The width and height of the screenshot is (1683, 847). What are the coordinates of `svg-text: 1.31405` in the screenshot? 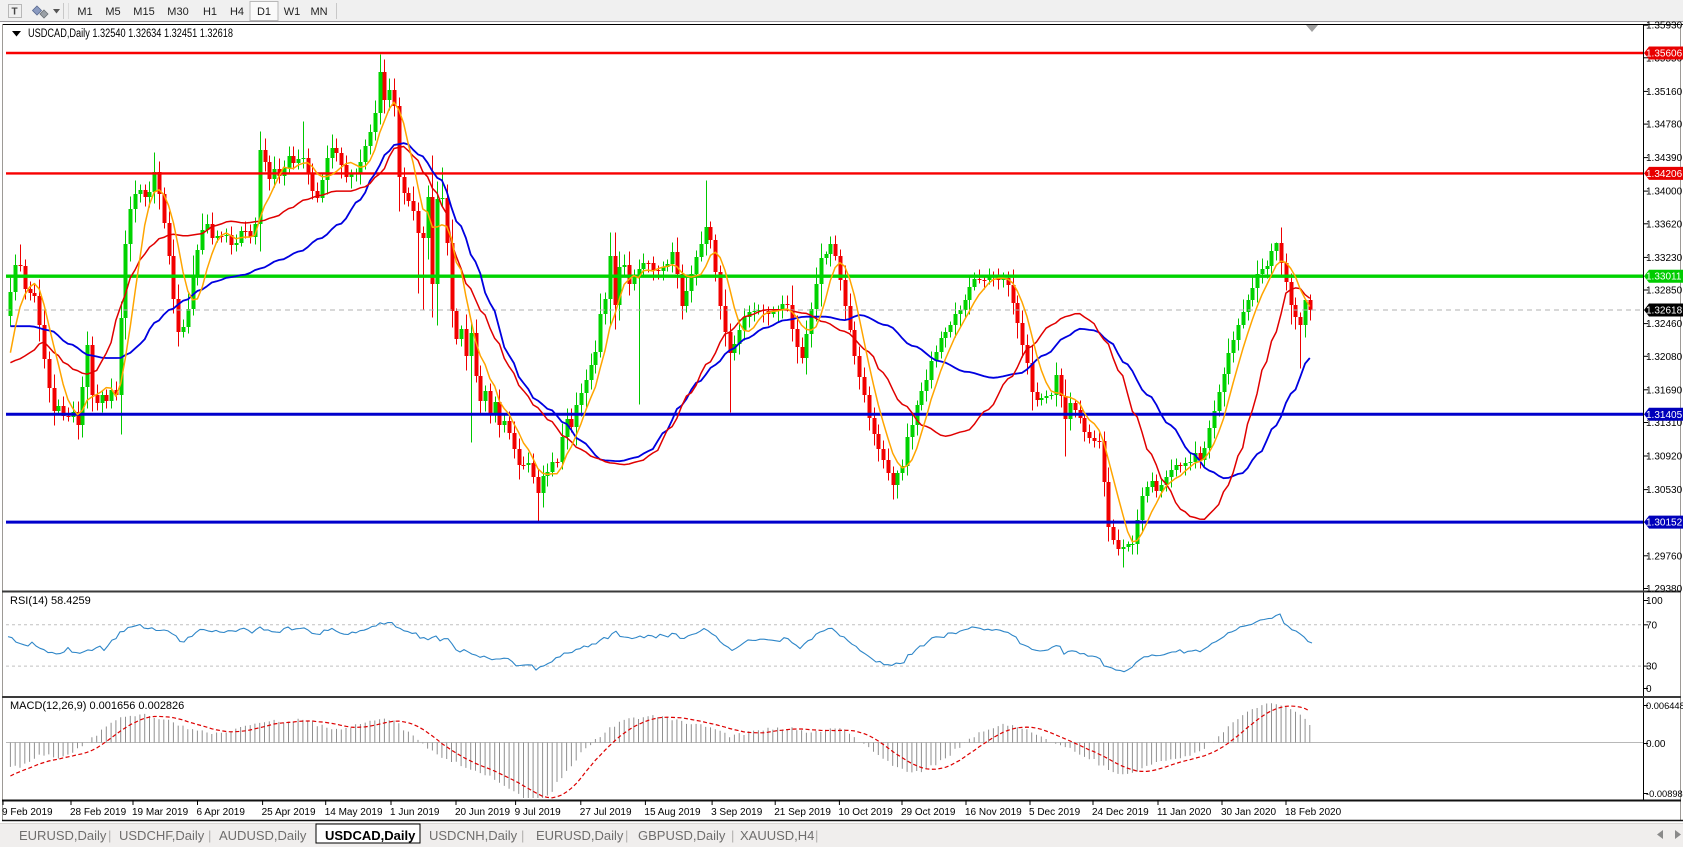 It's located at (1664, 415).